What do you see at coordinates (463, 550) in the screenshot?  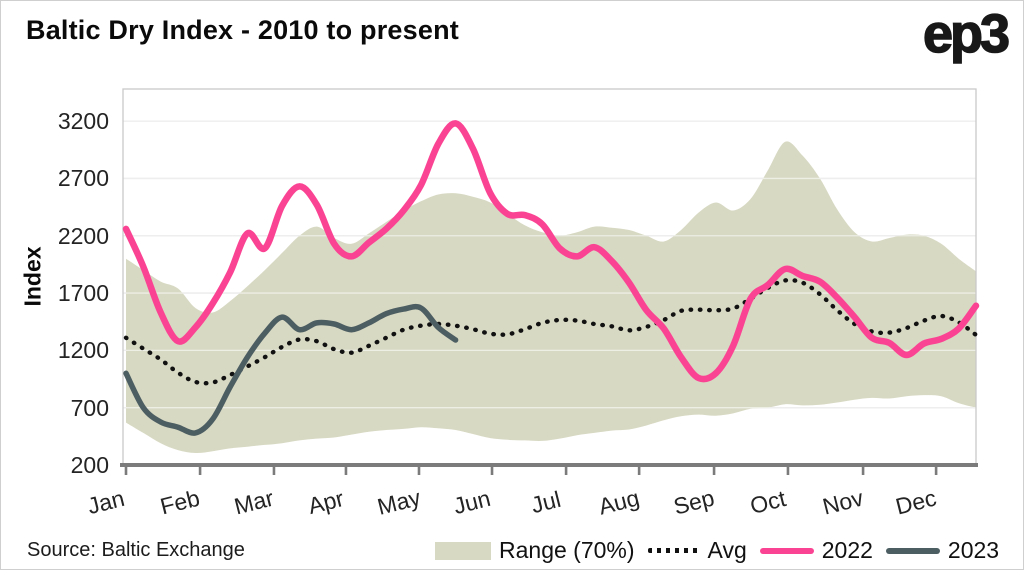 I see `legend-band-swatch` at bounding box center [463, 550].